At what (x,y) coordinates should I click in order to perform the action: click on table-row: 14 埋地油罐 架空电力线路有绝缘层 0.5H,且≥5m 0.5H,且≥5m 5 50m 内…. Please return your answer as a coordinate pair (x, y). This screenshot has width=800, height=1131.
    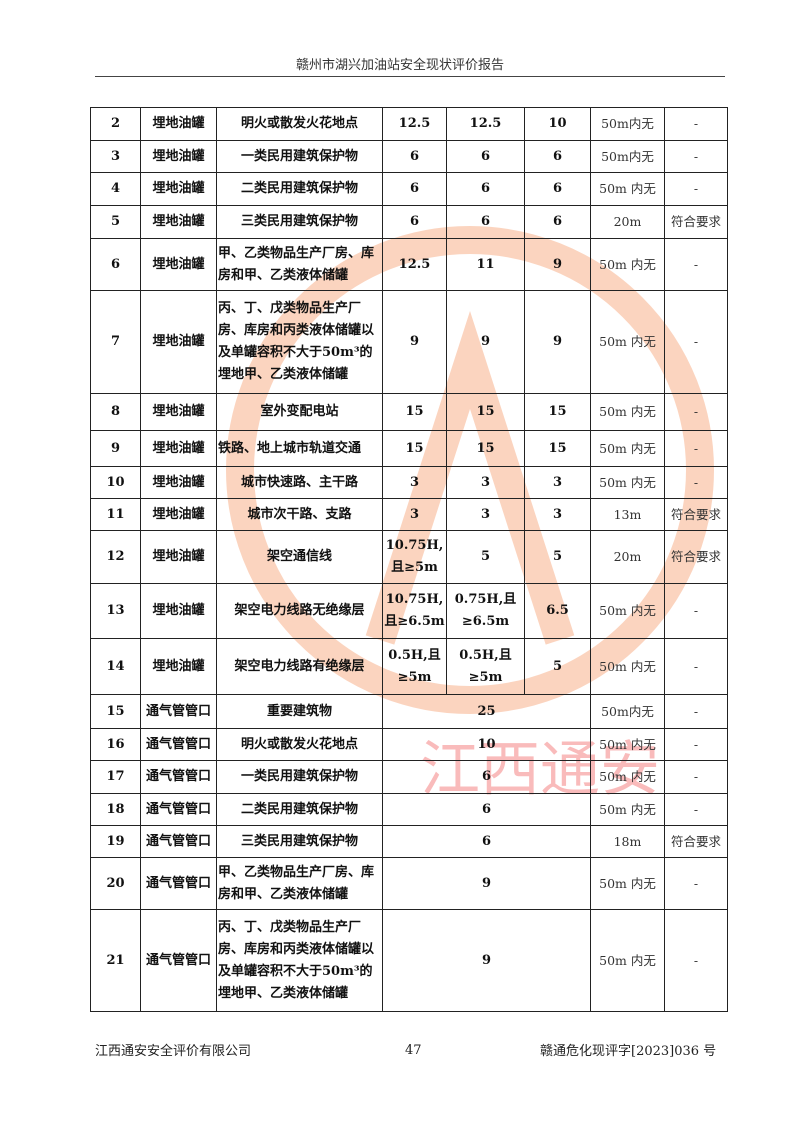
    Looking at the image, I should click on (409, 666).